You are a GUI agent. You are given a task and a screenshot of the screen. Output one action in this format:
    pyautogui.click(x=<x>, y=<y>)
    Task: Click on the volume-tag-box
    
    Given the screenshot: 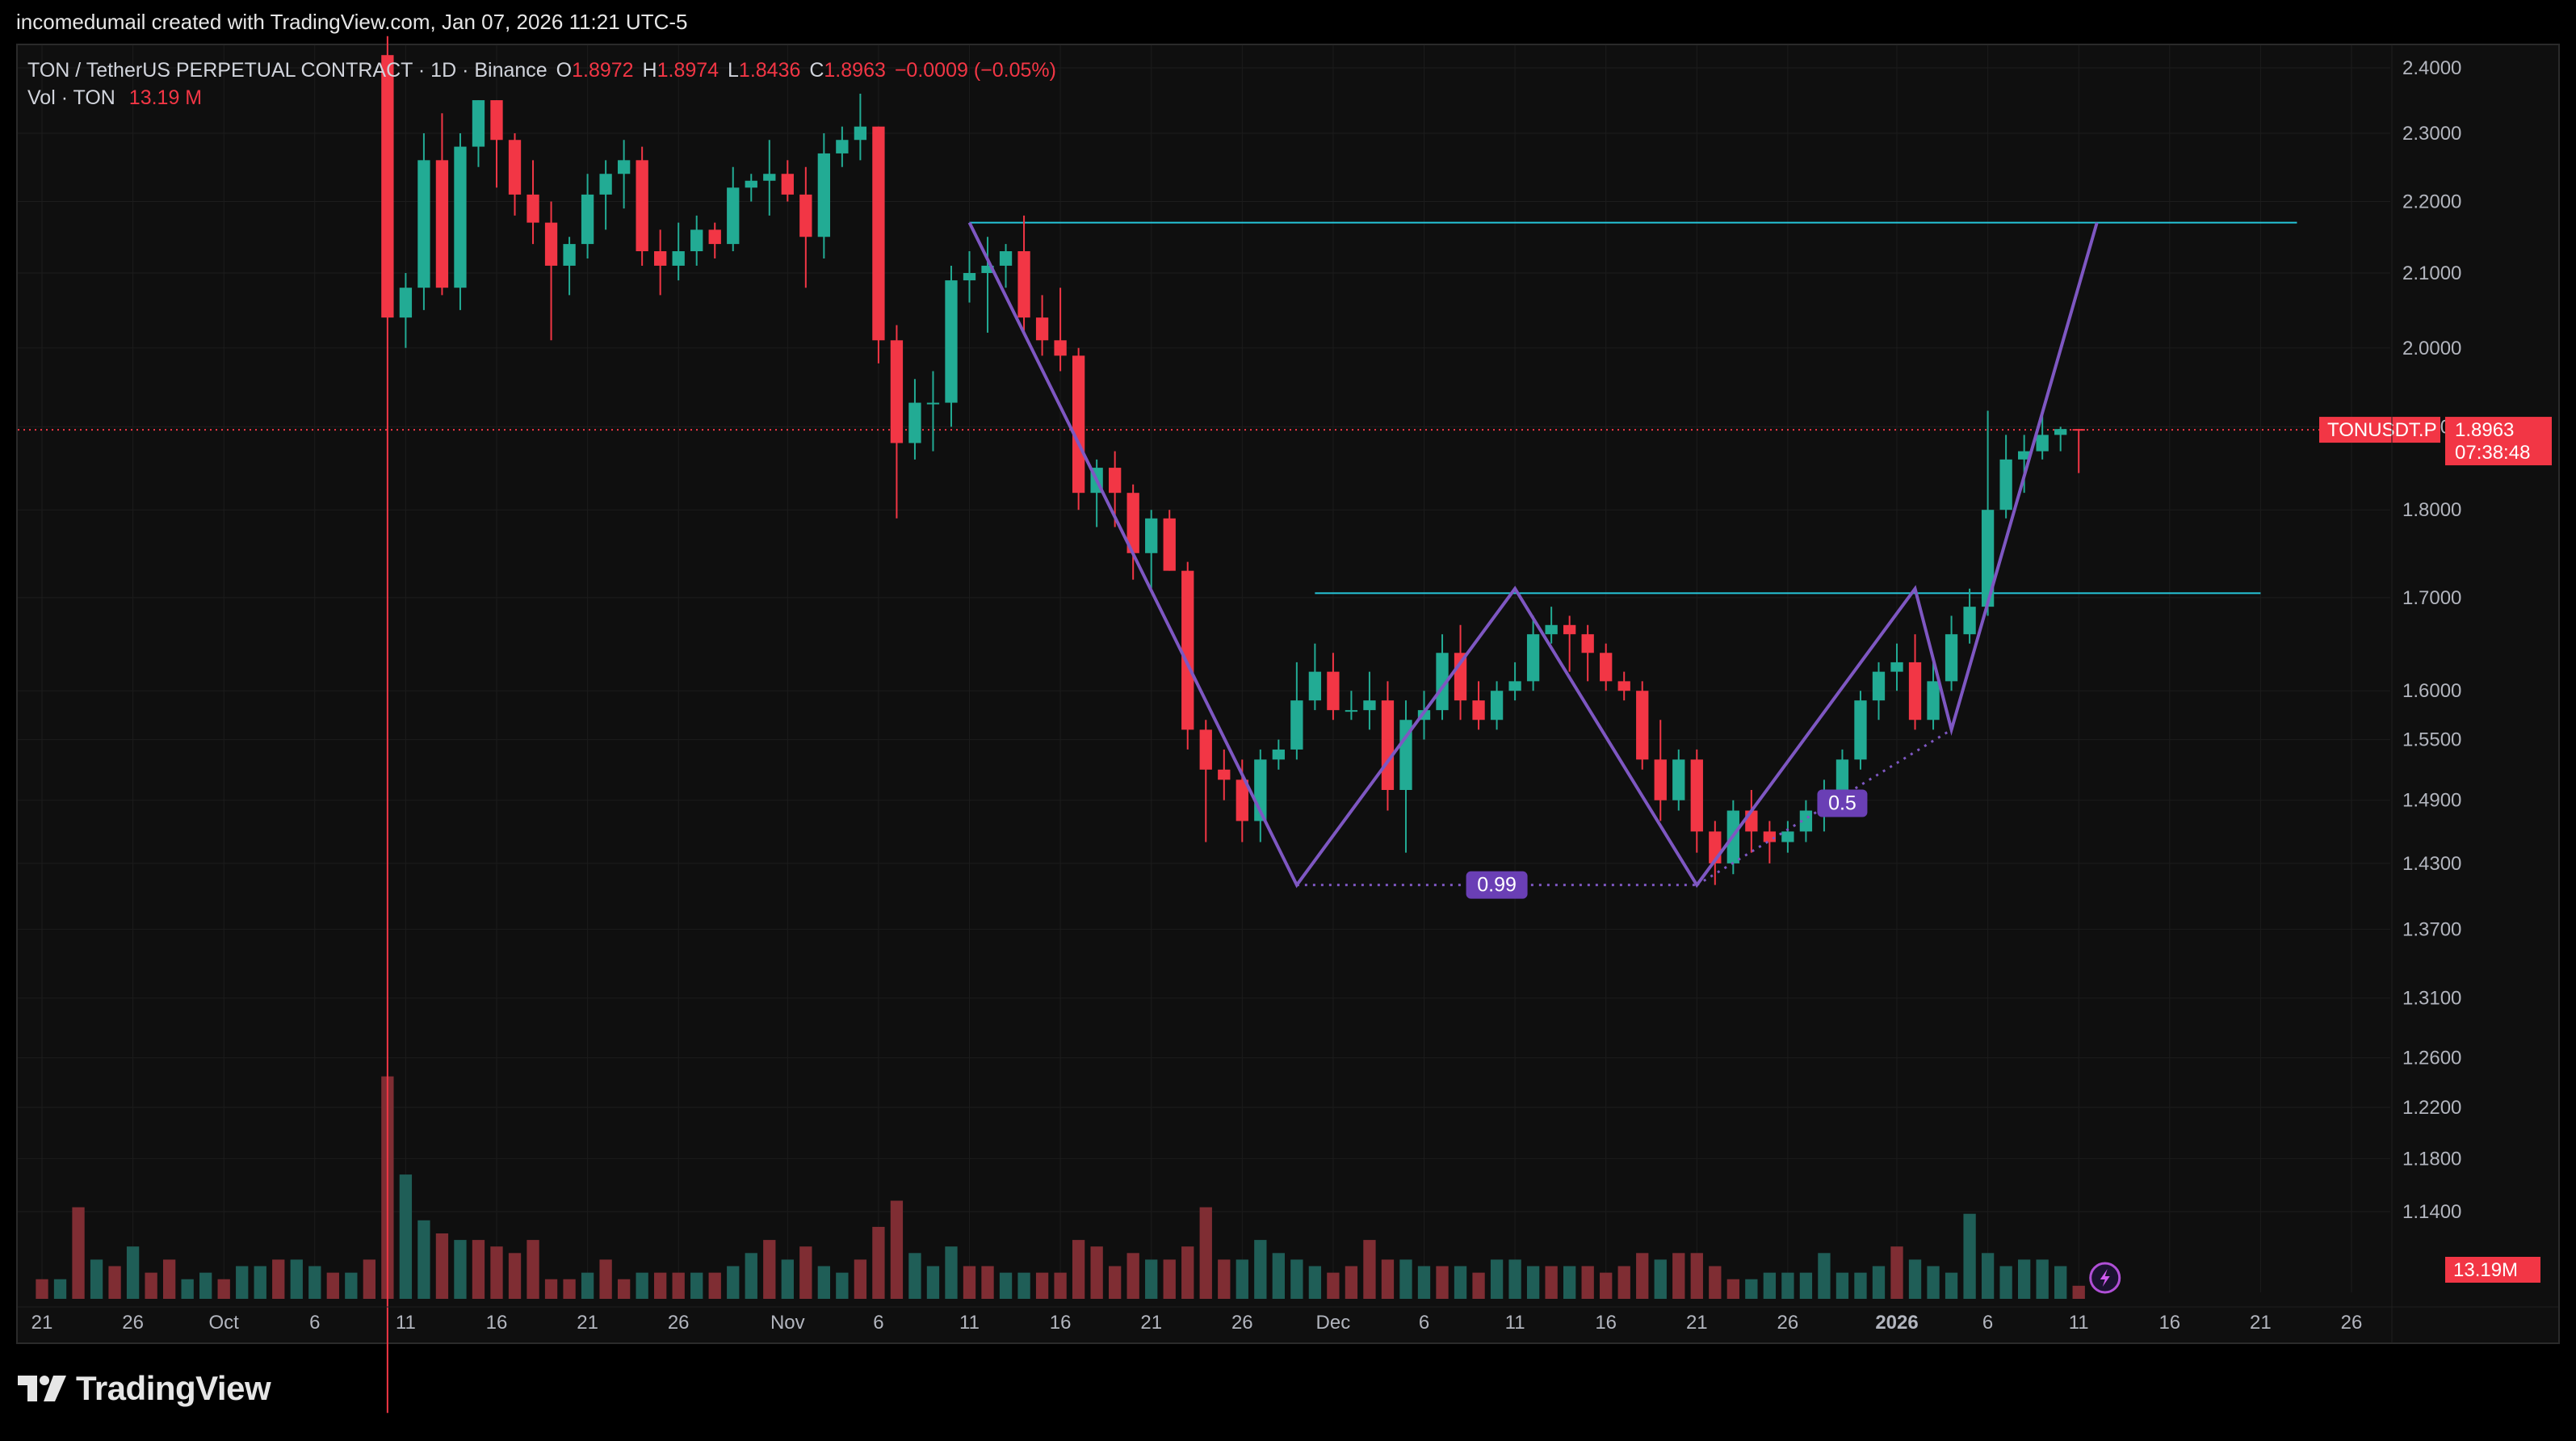 What is the action you would take?
    pyautogui.click(x=2492, y=1270)
    